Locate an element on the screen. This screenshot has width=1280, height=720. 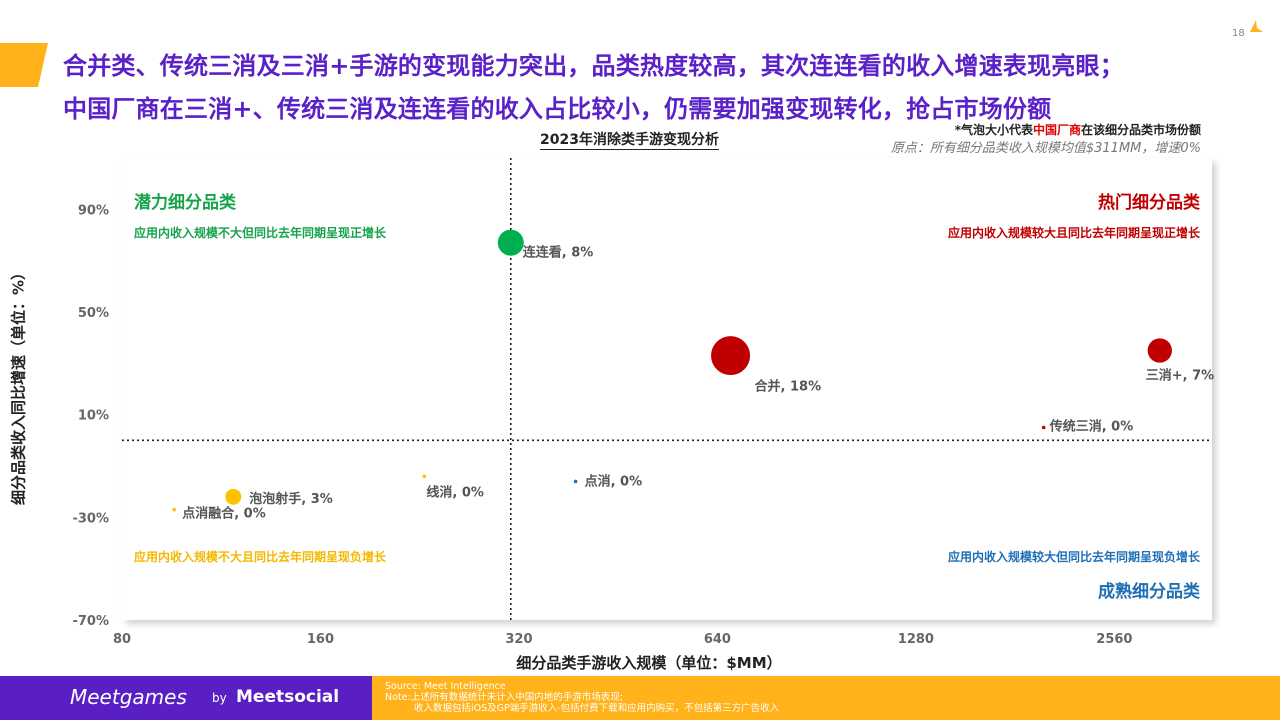
bubble-label: 合并, 18% is located at coordinates (788, 387).